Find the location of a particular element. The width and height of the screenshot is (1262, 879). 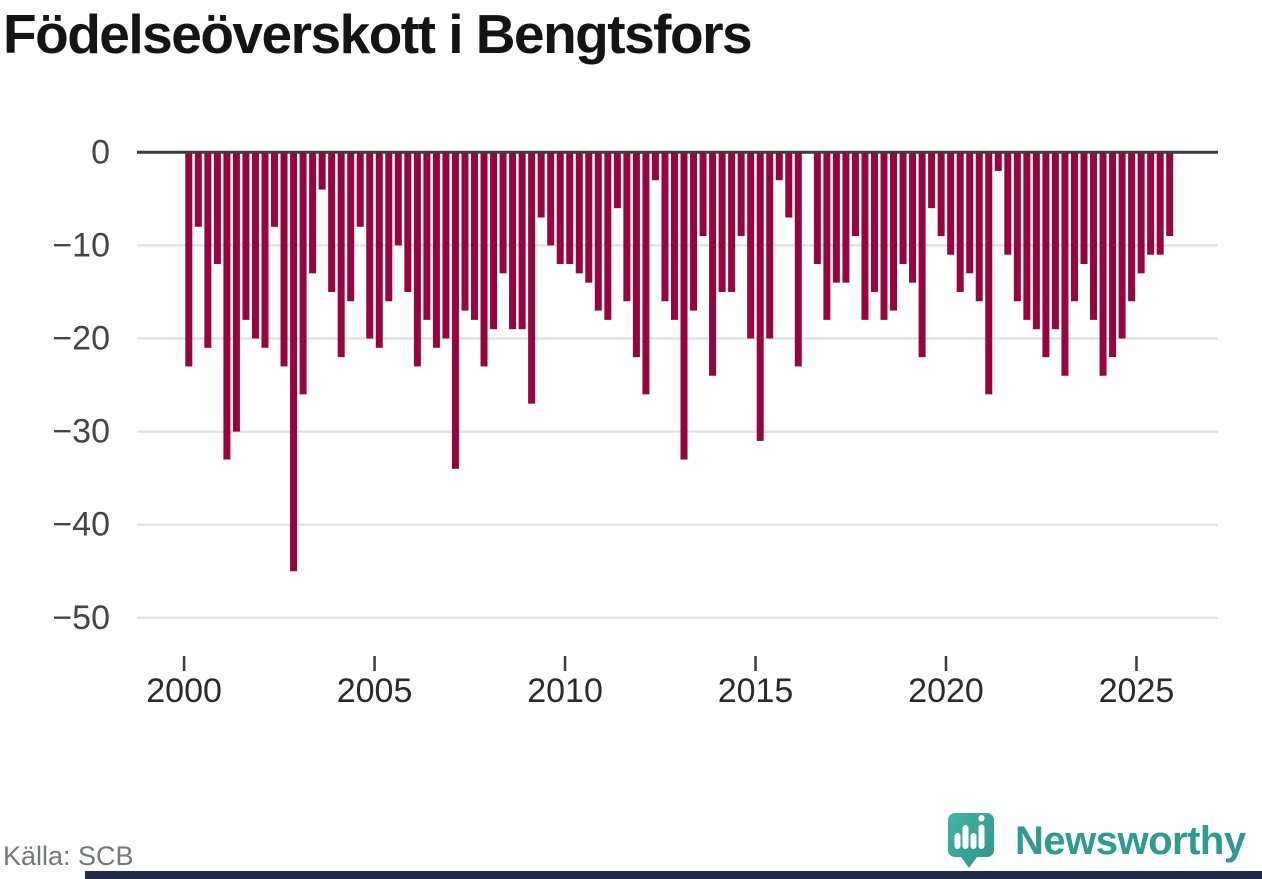

bar-2005-q4 is located at coordinates (408, 222).